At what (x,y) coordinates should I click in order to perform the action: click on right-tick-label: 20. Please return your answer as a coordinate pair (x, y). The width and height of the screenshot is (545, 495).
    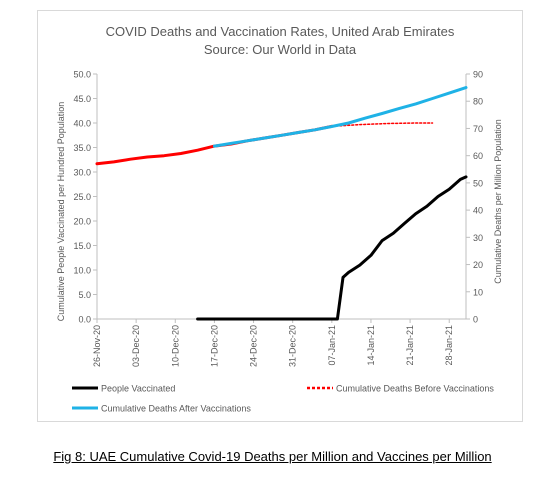
    Looking at the image, I should click on (478, 265).